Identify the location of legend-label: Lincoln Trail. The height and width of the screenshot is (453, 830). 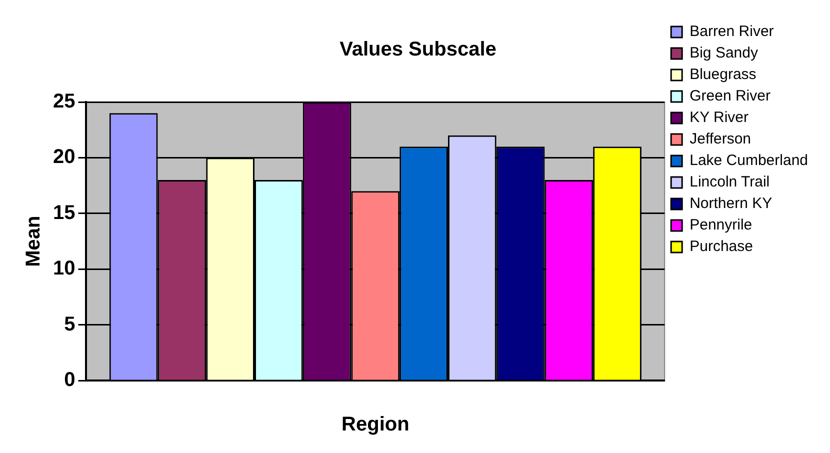
(730, 182).